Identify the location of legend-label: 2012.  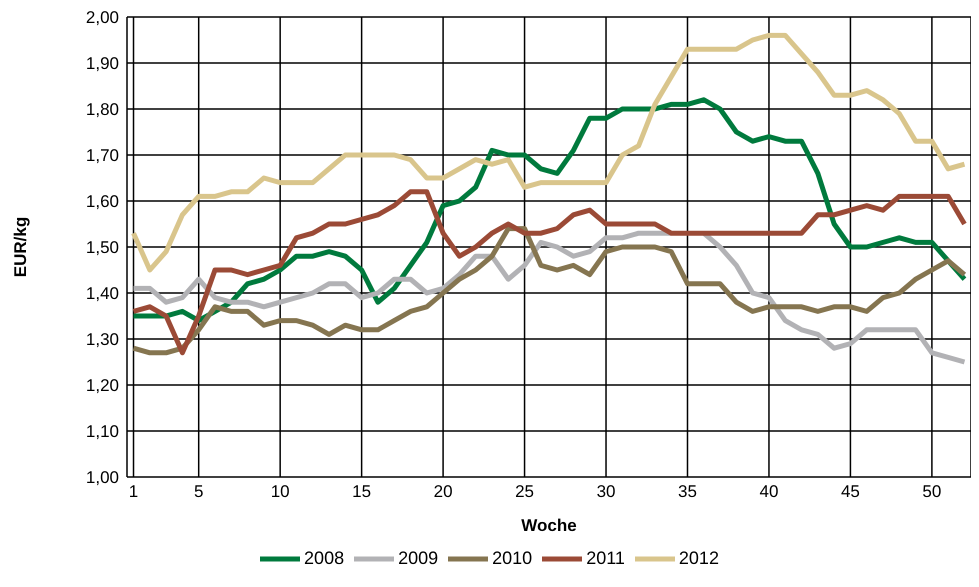
(698, 558).